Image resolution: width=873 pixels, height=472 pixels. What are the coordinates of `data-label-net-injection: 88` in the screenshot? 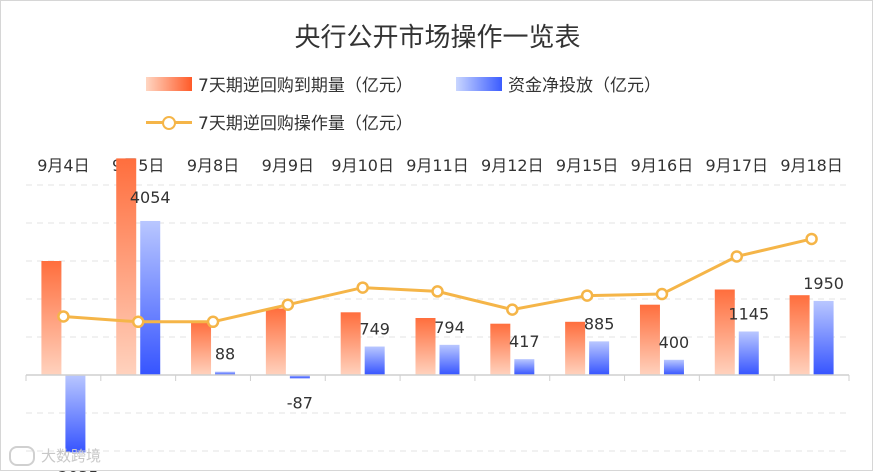 It's located at (225, 354).